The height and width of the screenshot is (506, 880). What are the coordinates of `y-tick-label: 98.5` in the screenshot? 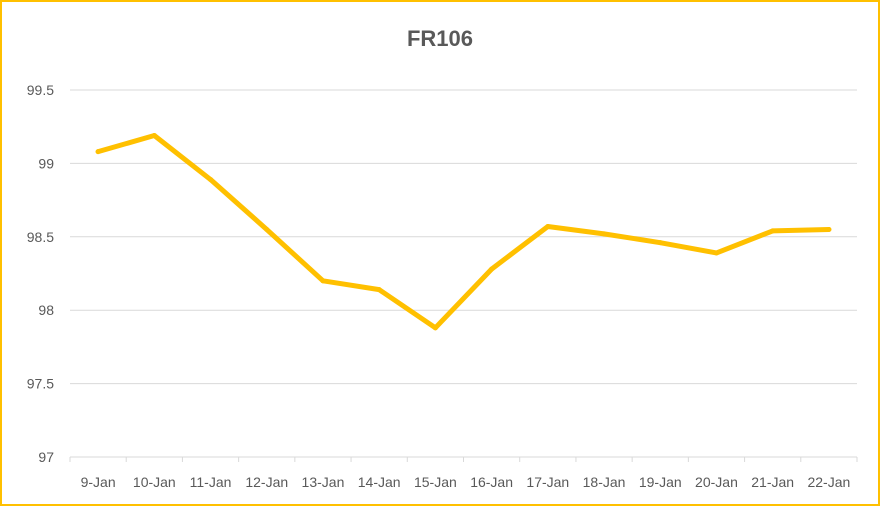 It's located at (40, 237).